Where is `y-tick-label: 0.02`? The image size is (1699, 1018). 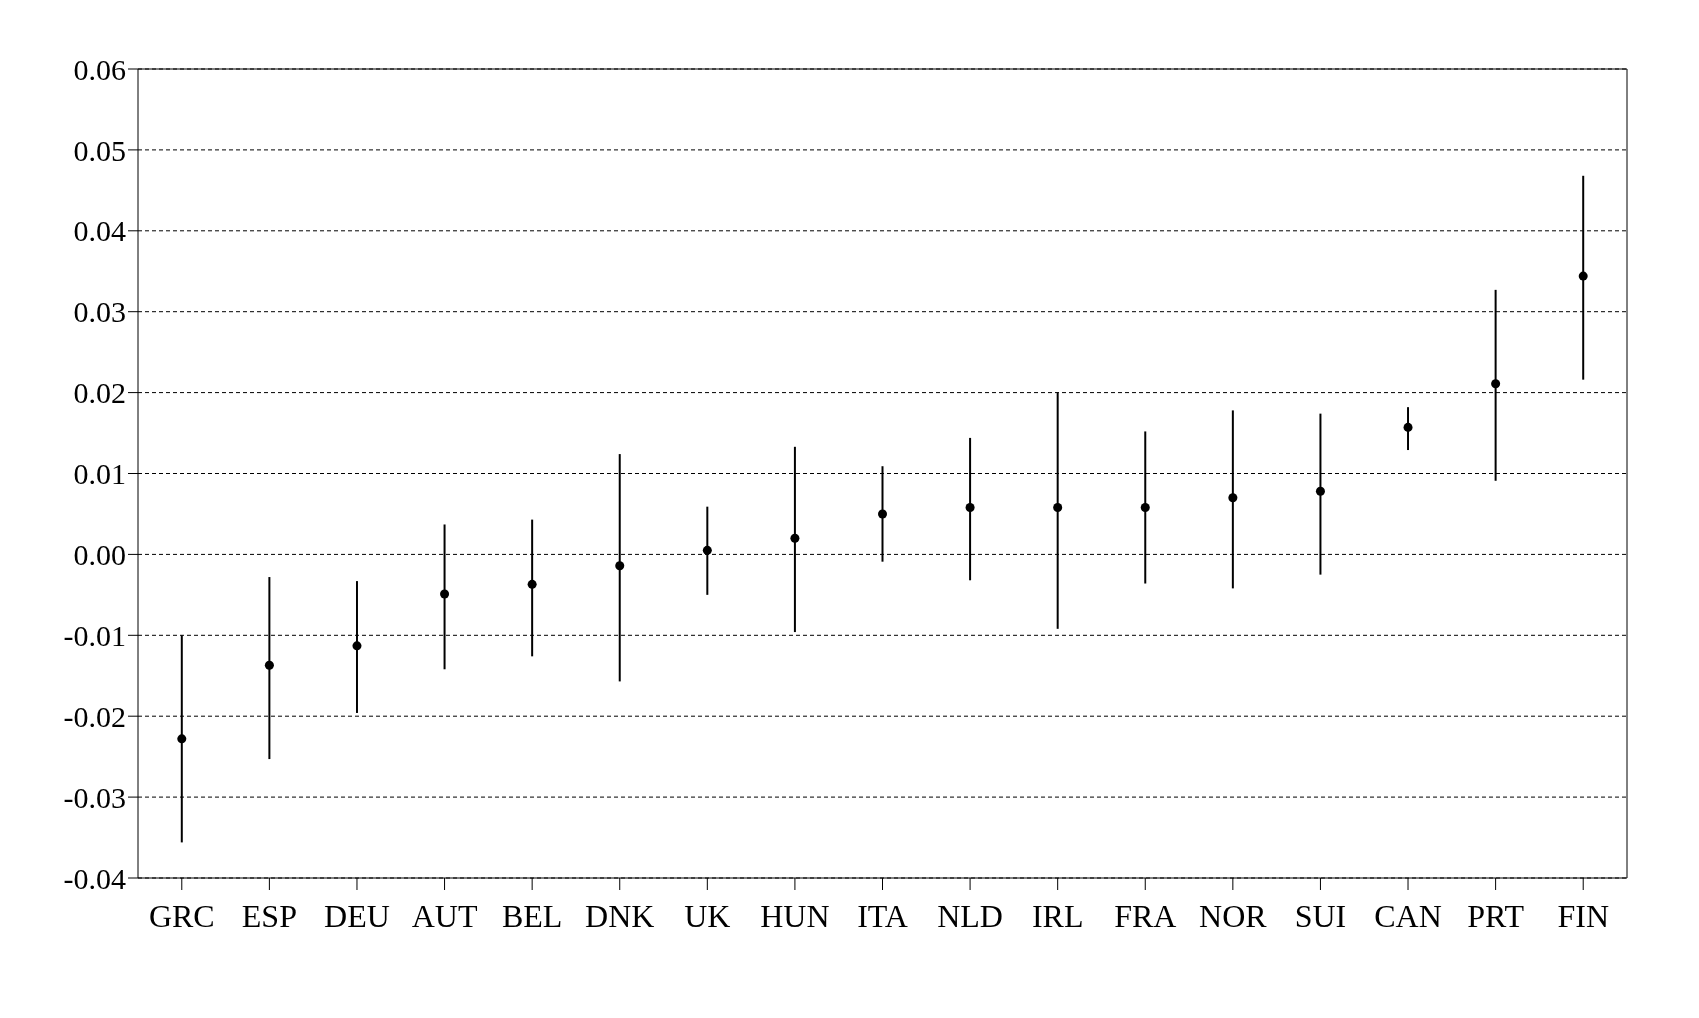
y-tick-label: 0.02 is located at coordinates (99, 393).